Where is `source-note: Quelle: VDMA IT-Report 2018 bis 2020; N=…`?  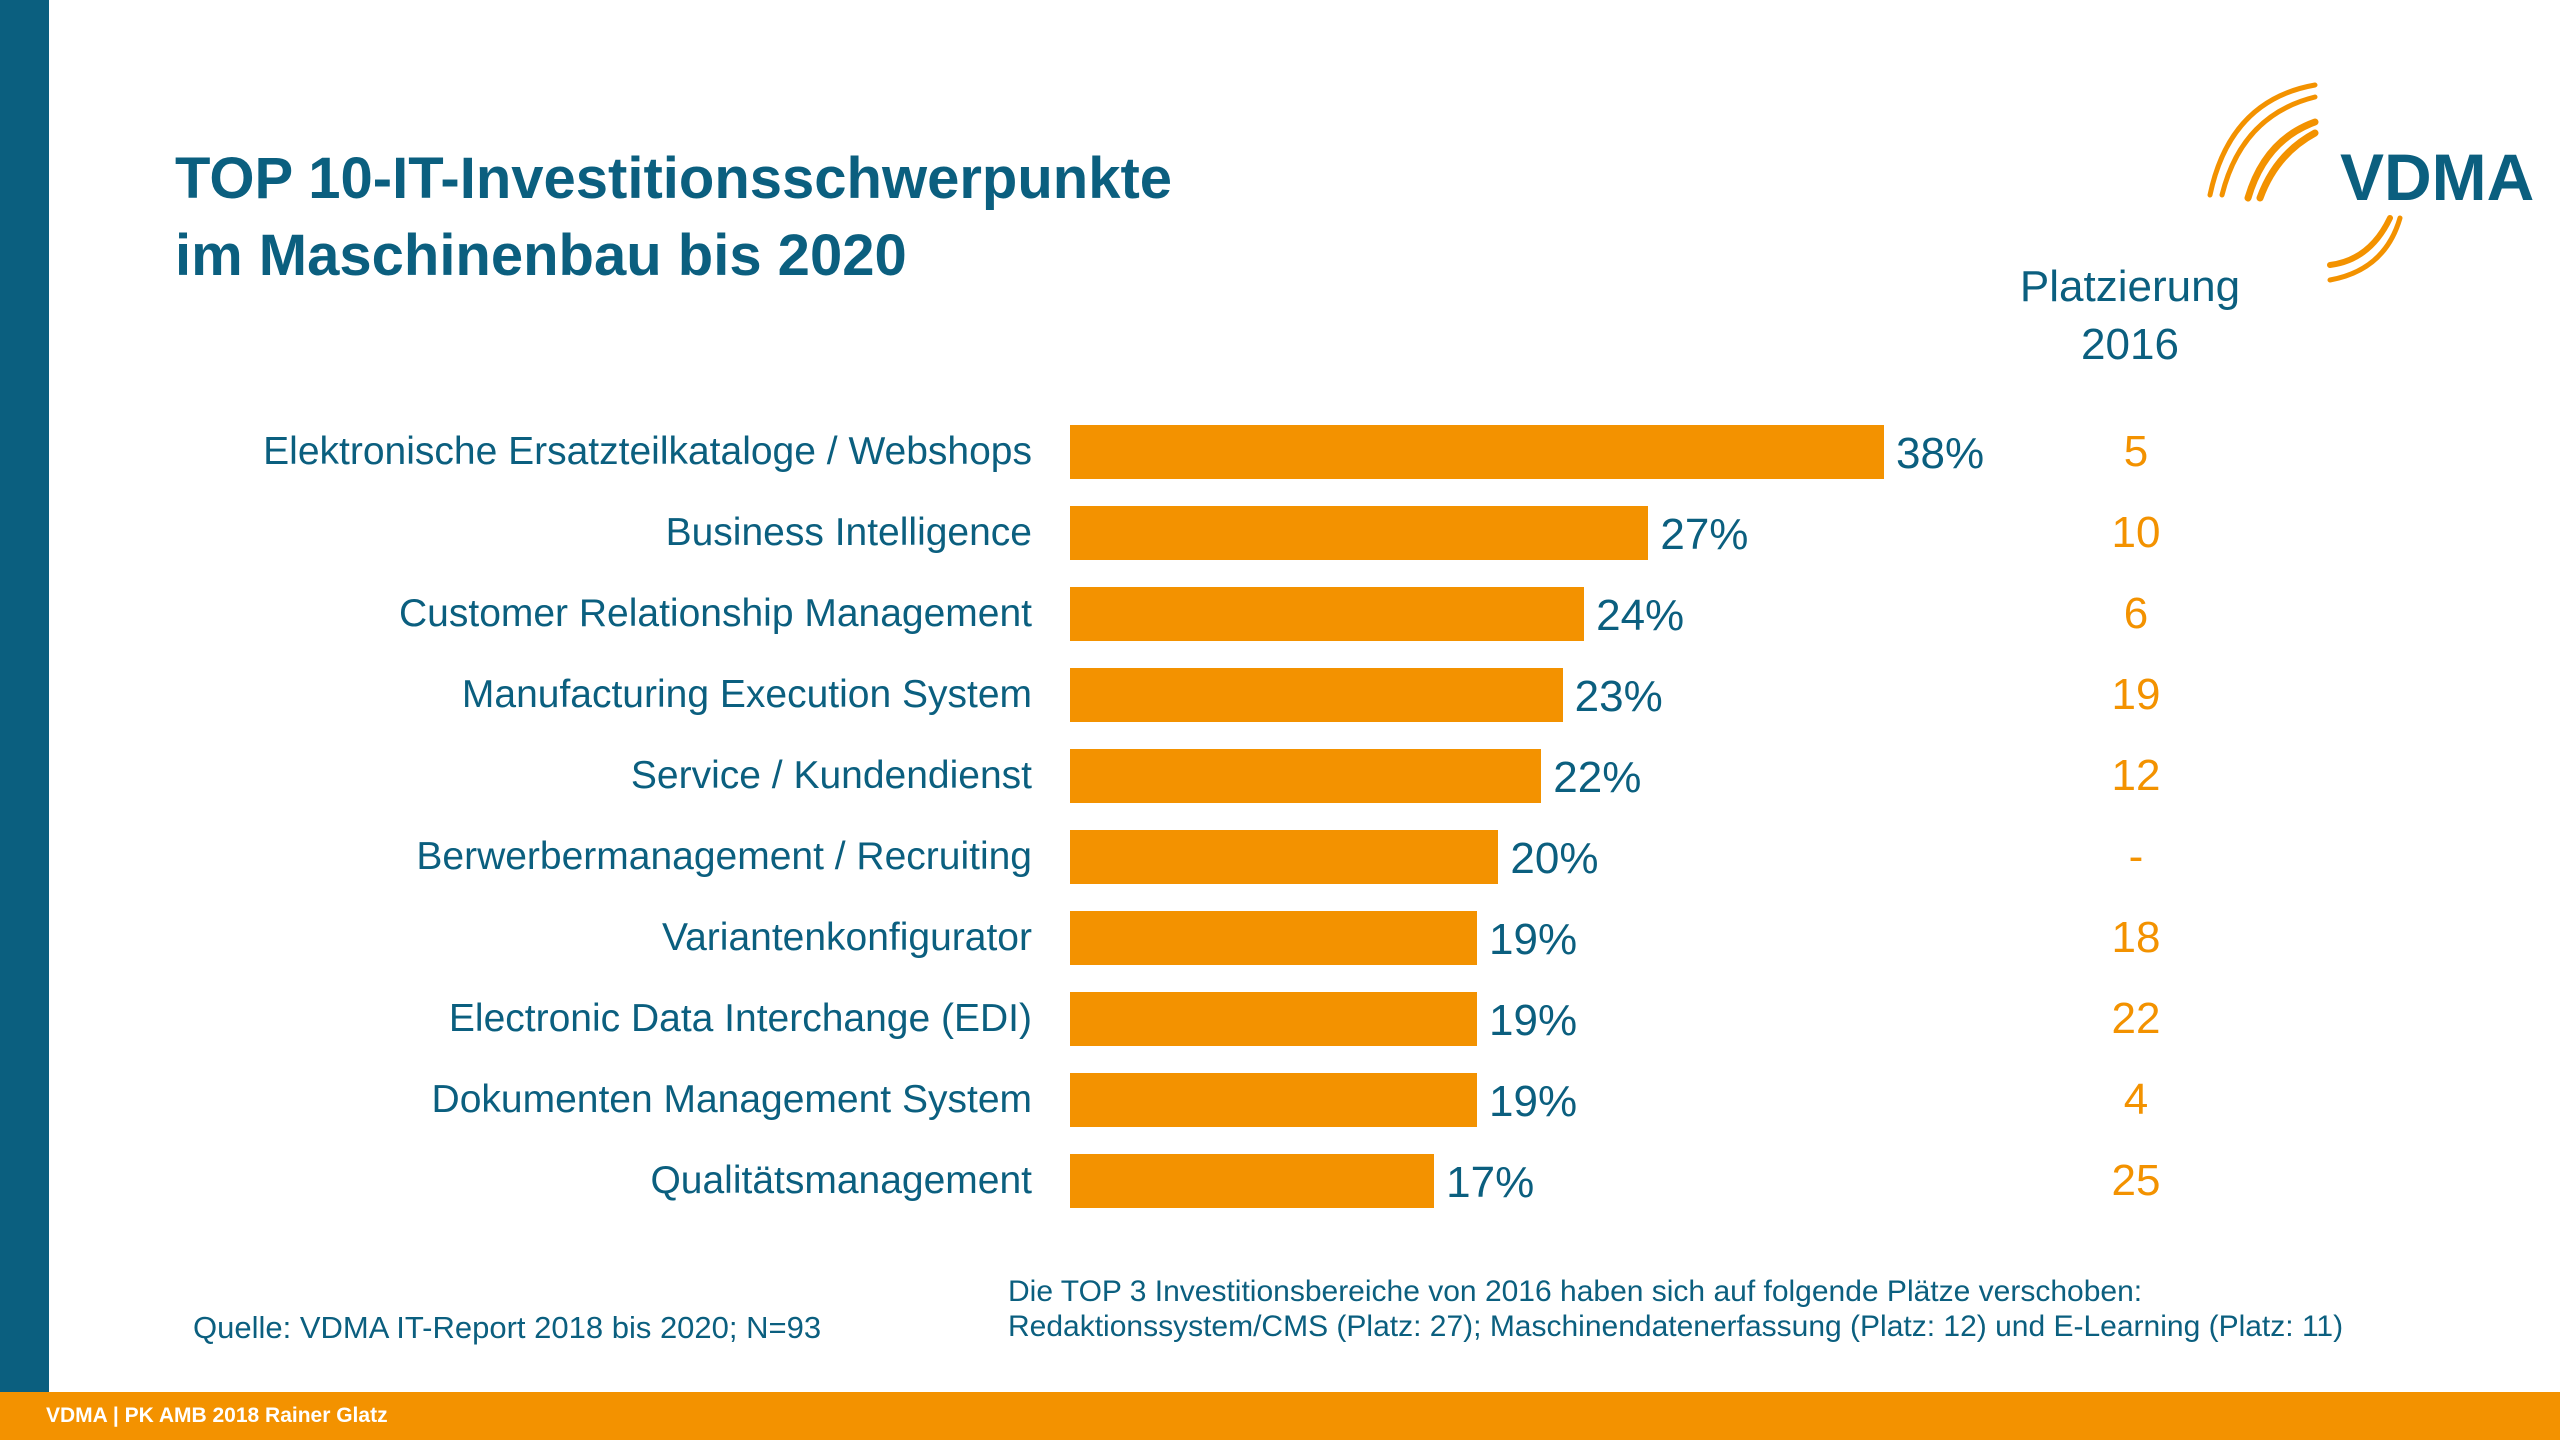 source-note: Quelle: VDMA IT-Report 2018 bis 2020; N=… is located at coordinates (507, 1327).